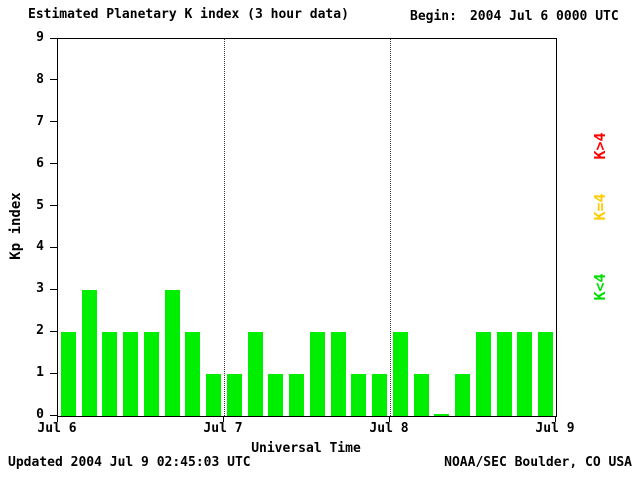  I want to click on y-tick-label: 9, so click(40, 37).